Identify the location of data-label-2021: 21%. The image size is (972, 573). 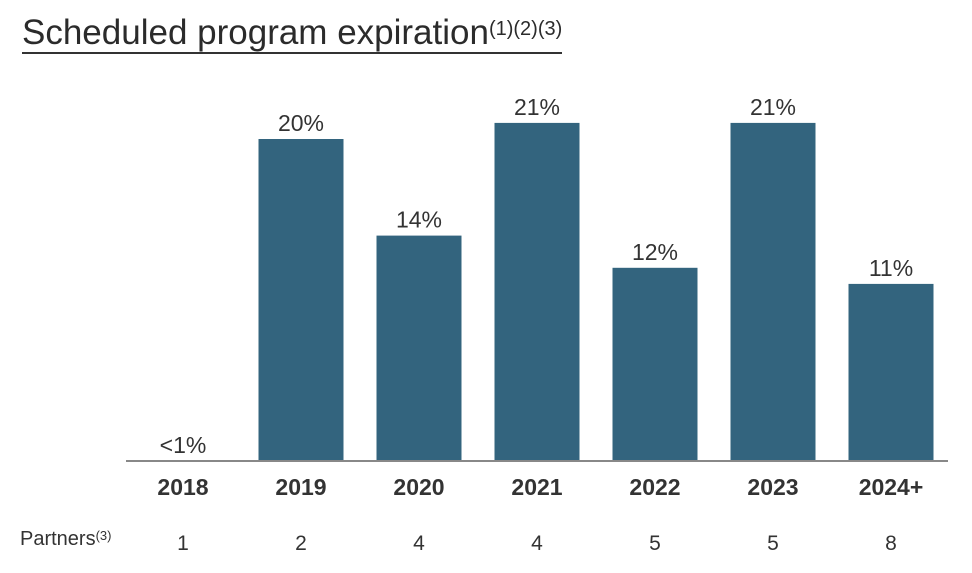
(537, 107).